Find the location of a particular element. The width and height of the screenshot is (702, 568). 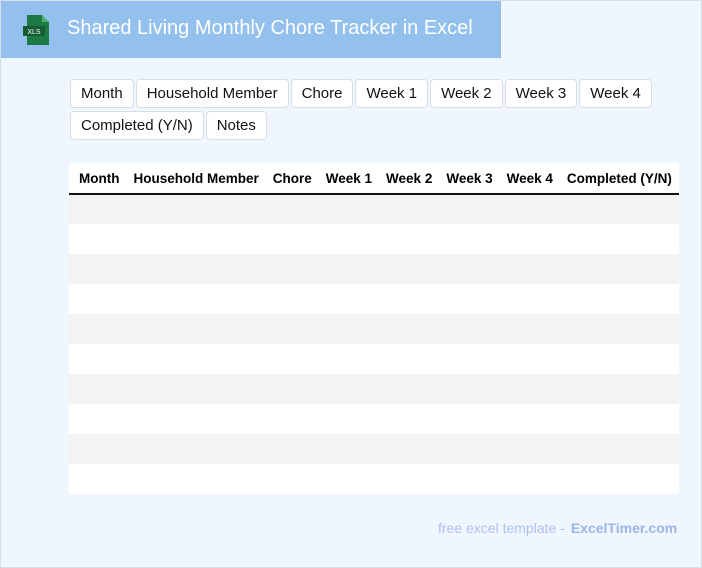

column-chip: Week 4 is located at coordinates (615, 93).